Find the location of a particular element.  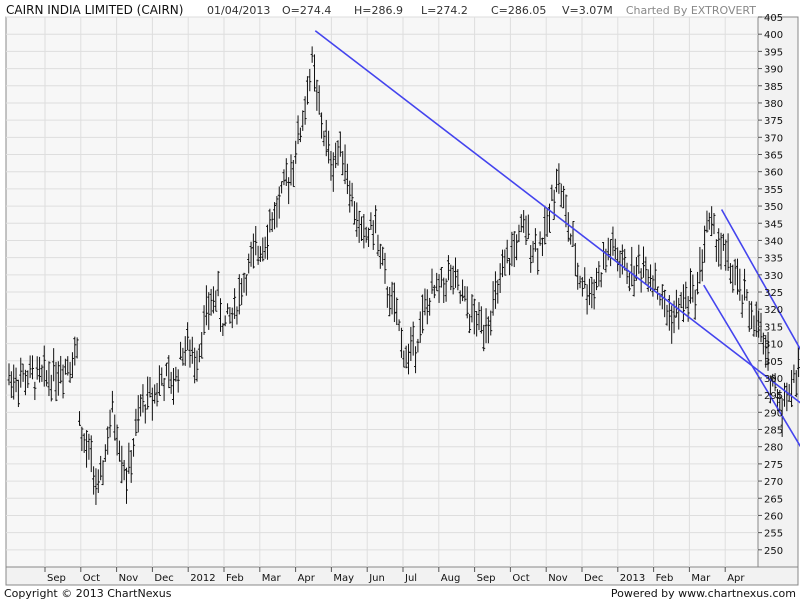

header-volume: V=3.07M is located at coordinates (587, 10).